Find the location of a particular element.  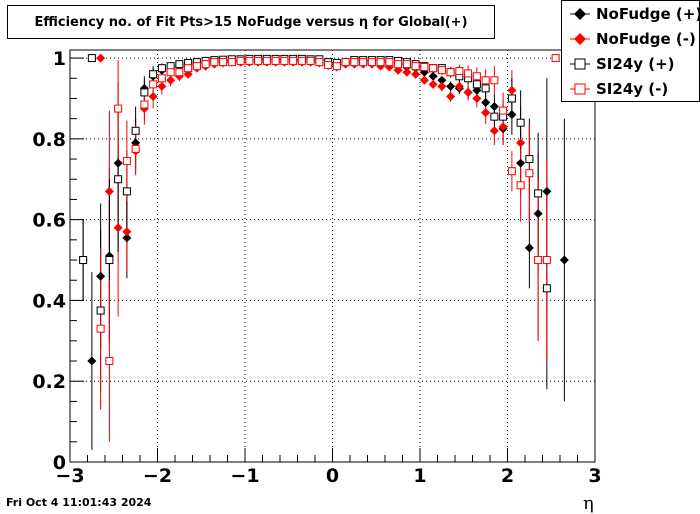

y-tick-label: 0.2 is located at coordinates (49, 382).